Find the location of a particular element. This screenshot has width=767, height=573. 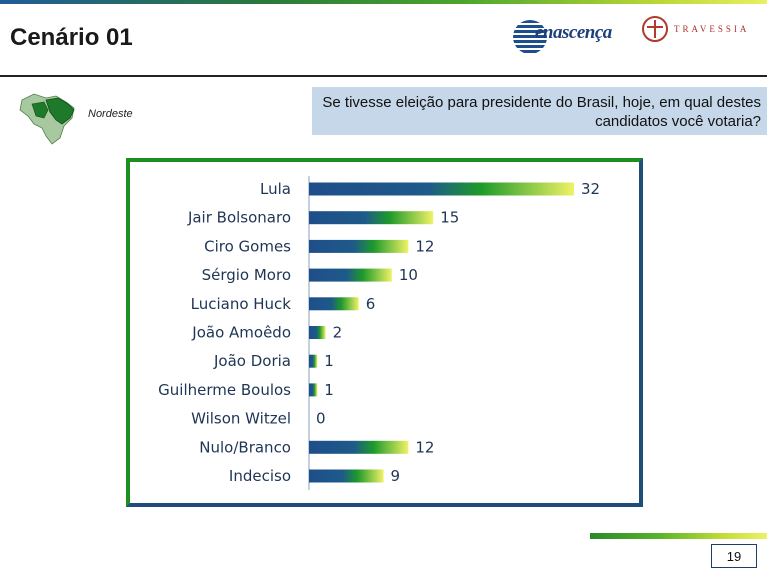

travessia-logo-text: TRAVESSIA is located at coordinates (712, 29).